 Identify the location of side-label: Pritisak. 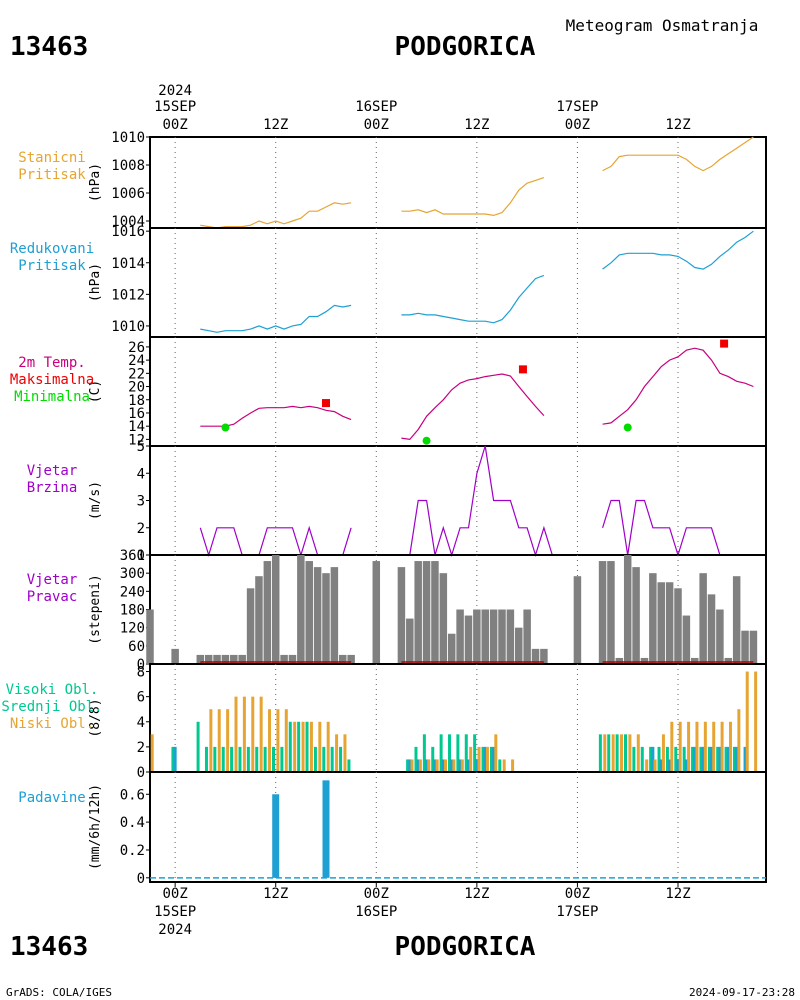
(52, 175).